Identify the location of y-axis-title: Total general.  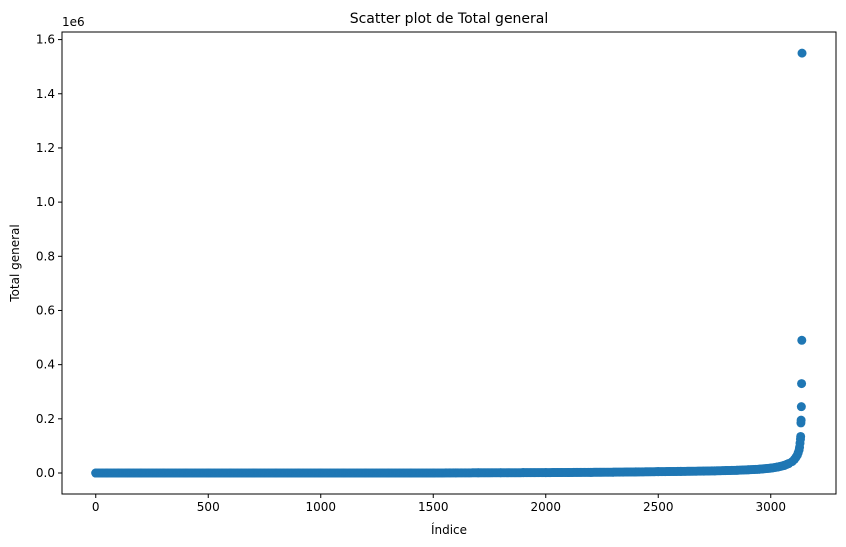
(15, 263).